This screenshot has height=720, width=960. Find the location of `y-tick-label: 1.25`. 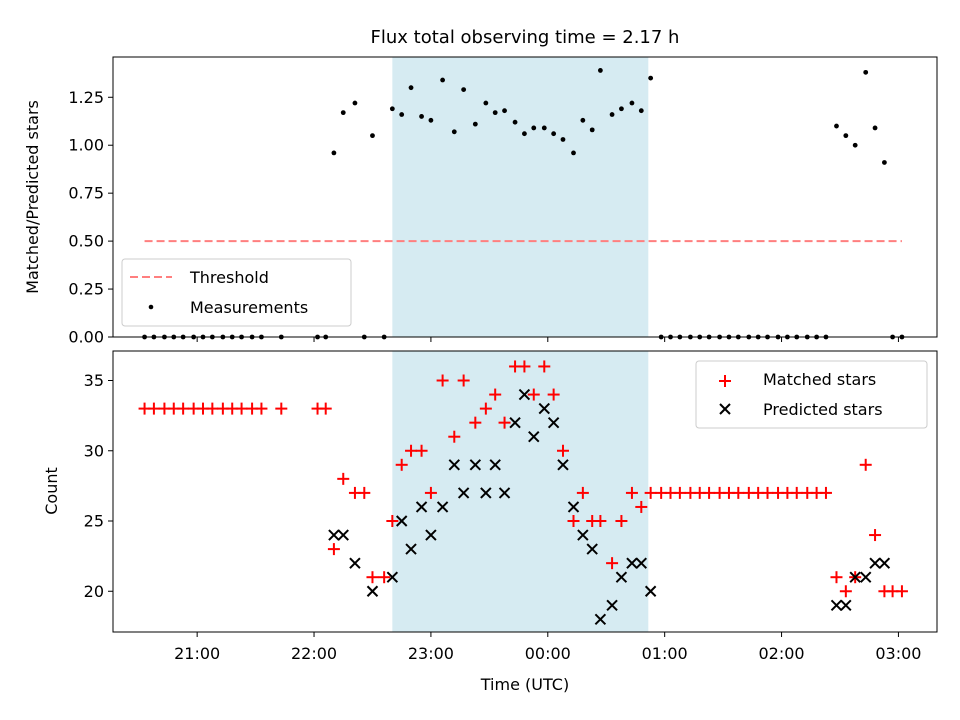

y-tick-label: 1.25 is located at coordinates (86, 97).